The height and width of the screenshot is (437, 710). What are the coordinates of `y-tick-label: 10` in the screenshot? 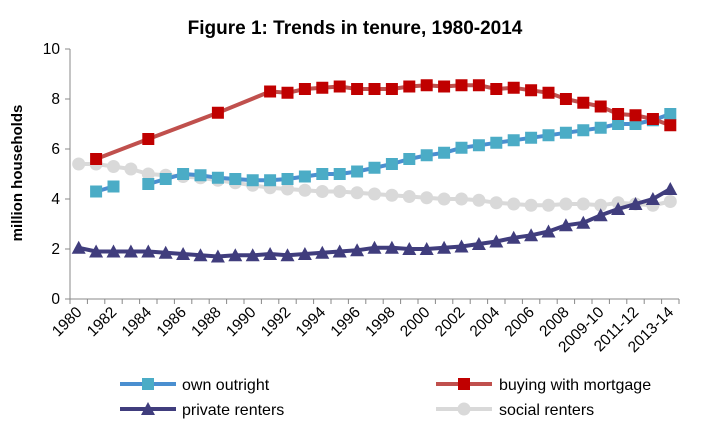 It's located at (52, 49).